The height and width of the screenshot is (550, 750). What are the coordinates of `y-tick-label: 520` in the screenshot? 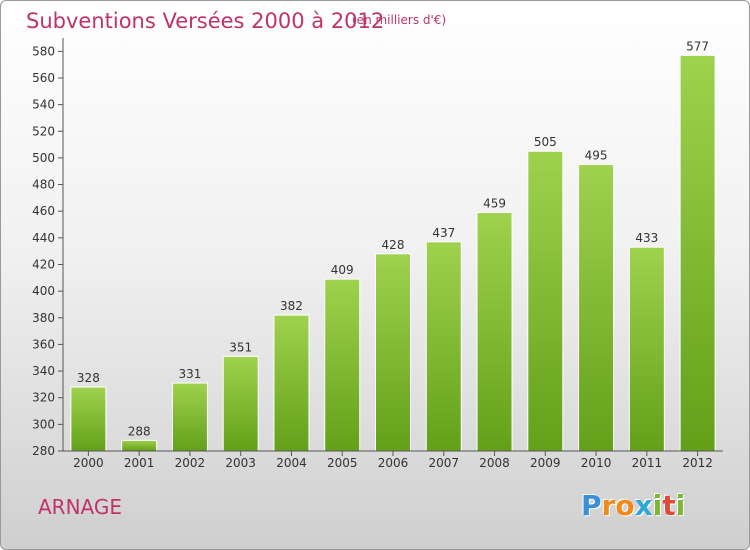 It's located at (43, 131).